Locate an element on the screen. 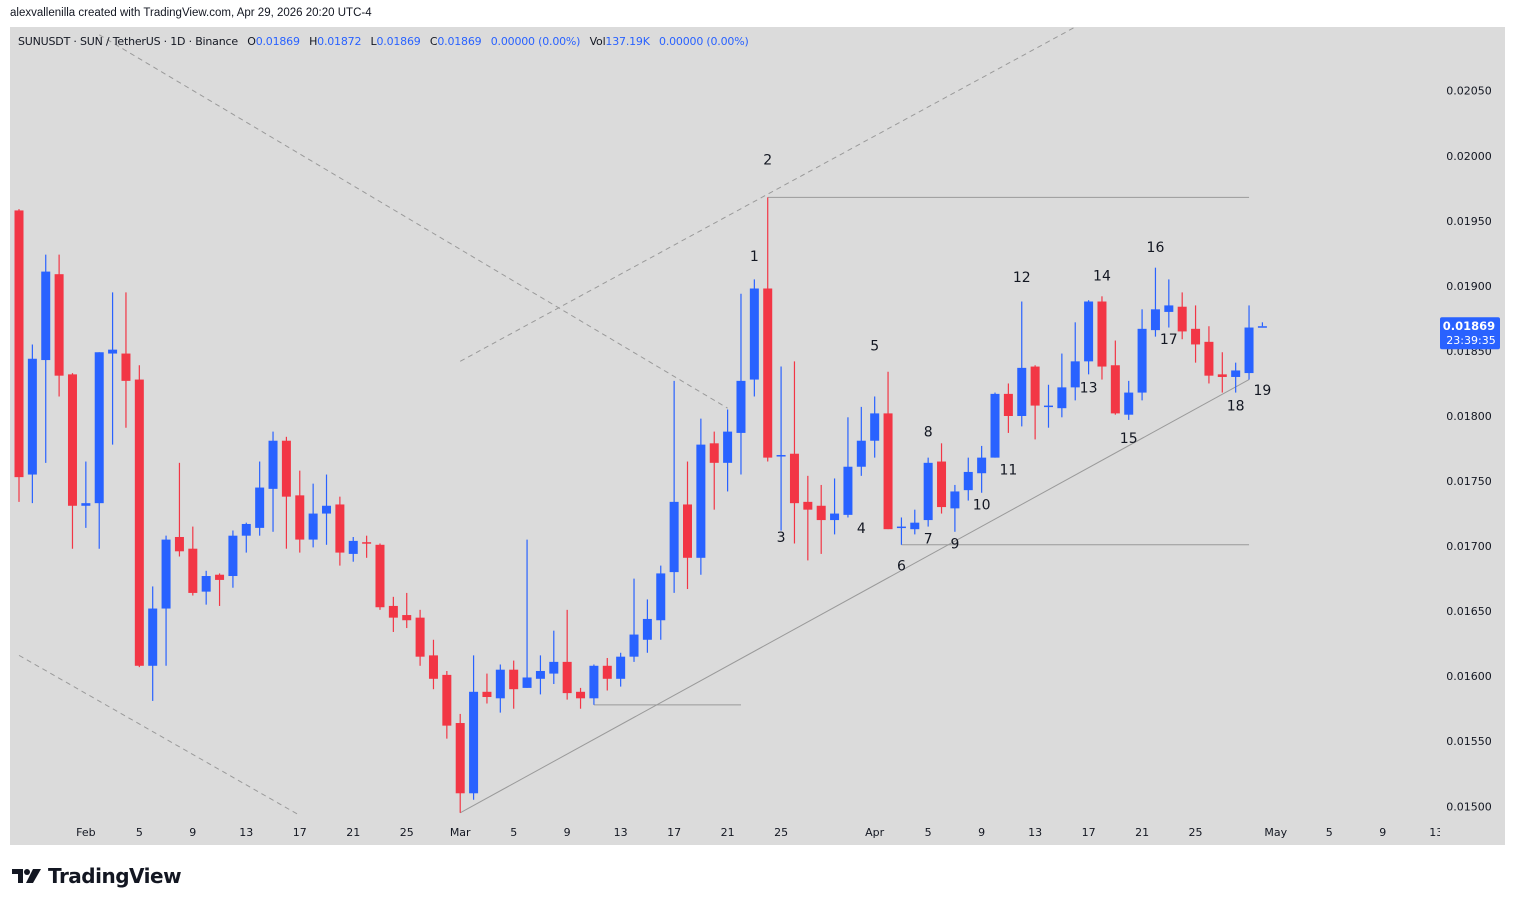 The height and width of the screenshot is (906, 1515). price-tick-label: 0.01900 is located at coordinates (1469, 286).